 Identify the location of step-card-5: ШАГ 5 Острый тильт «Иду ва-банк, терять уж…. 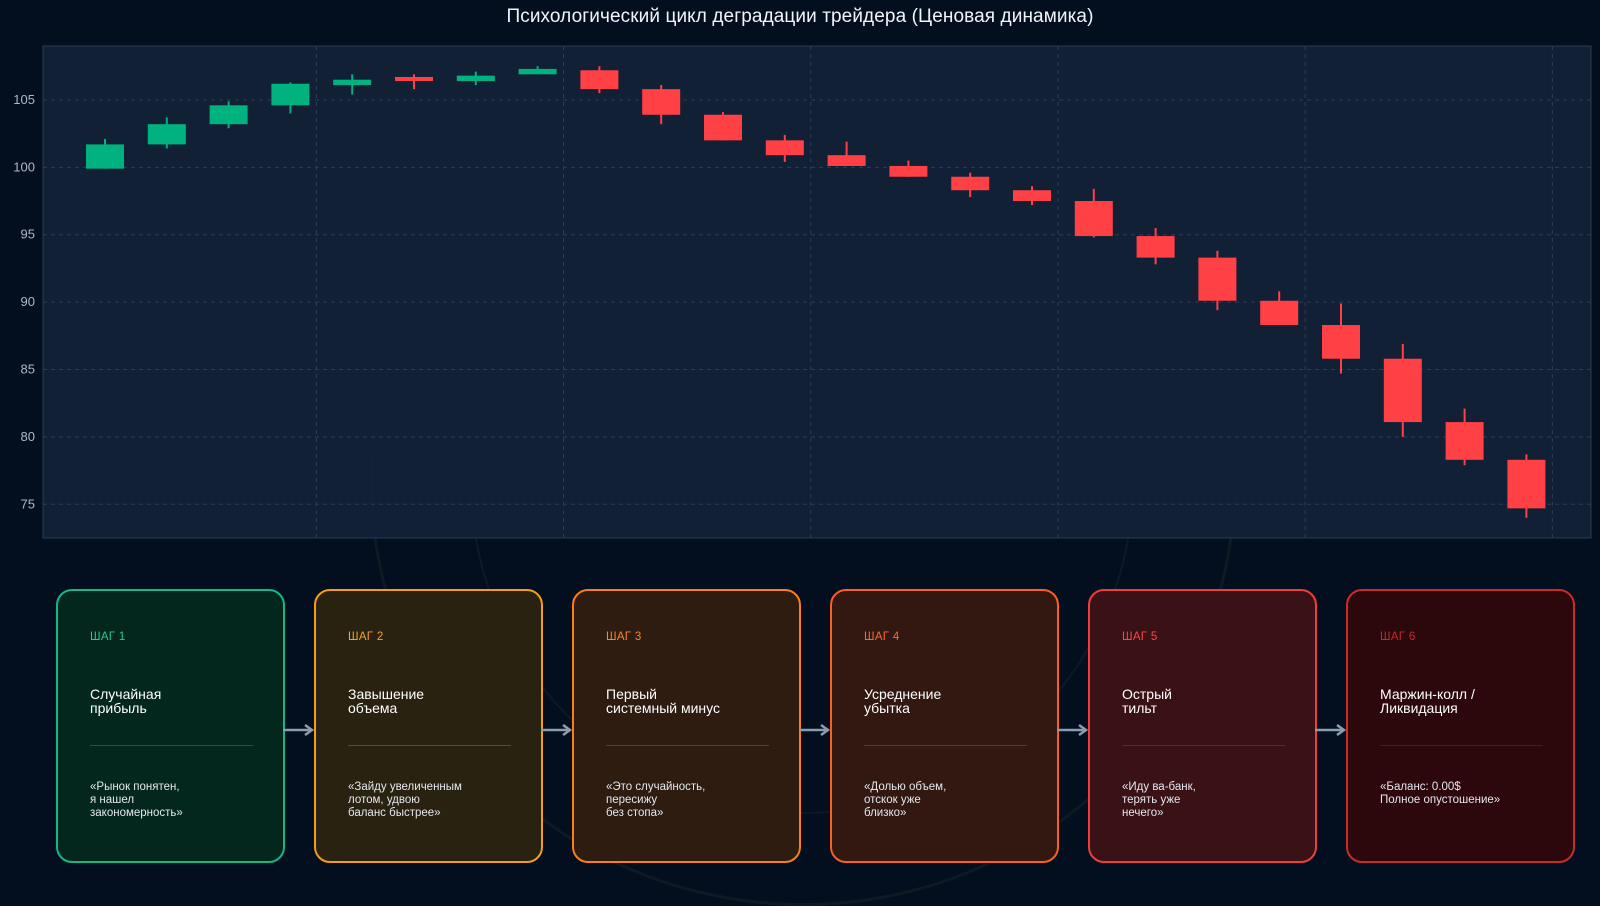
(1202, 726).